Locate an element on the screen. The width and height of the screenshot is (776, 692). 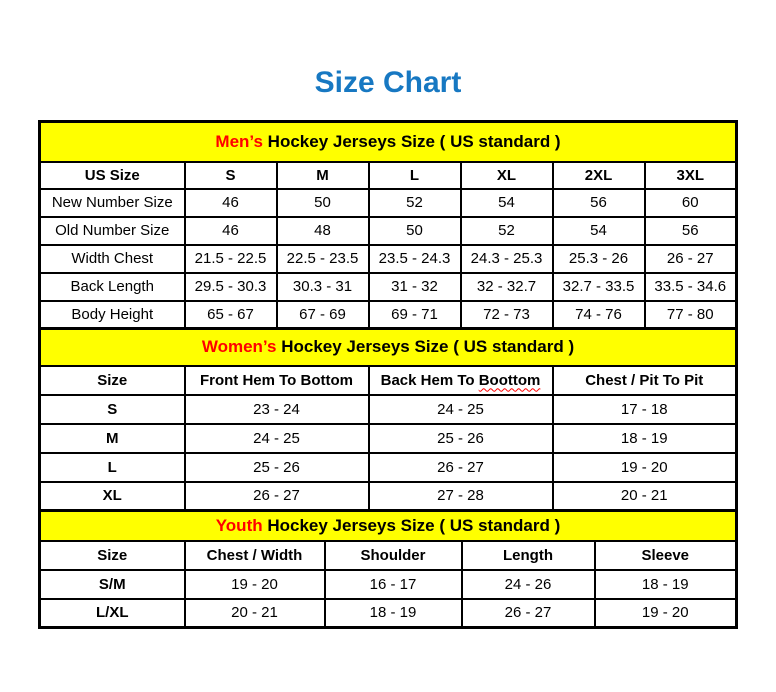
table-cell: 27 - 28 is located at coordinates (460, 496).